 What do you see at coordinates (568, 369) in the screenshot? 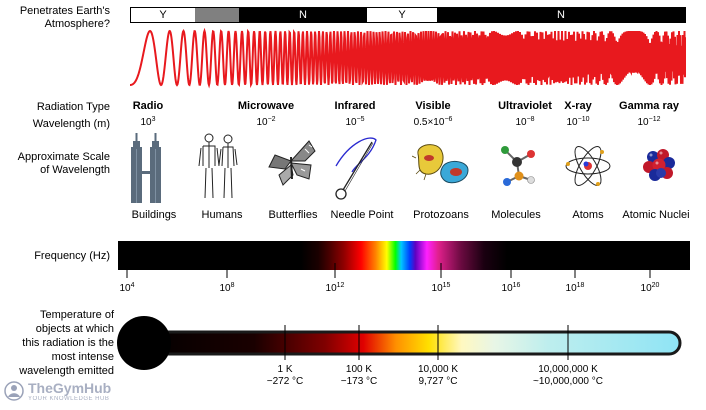
I see `temperature-kelvin: 10,000,000 K` at bounding box center [568, 369].